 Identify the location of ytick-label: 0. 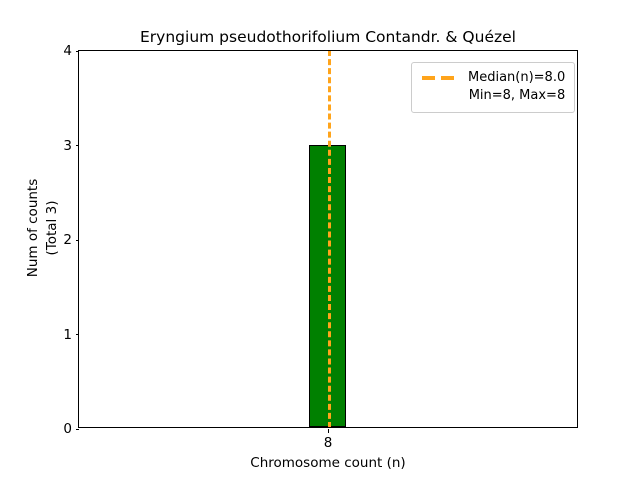
(67, 429).